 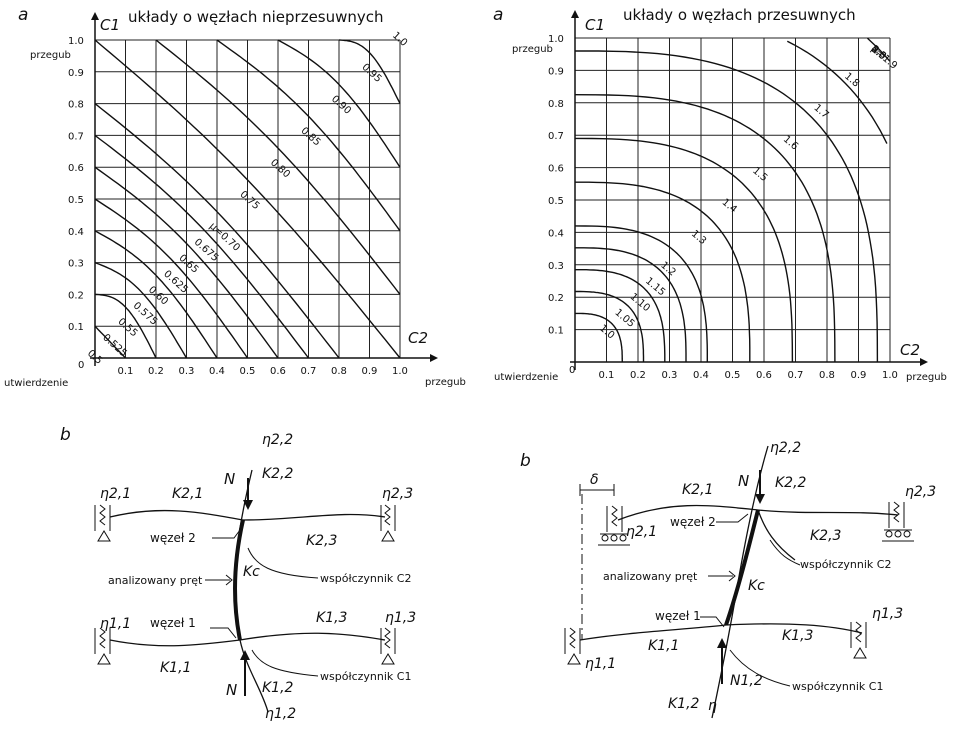 What do you see at coordinates (556, 266) in the screenshot?
I see `y-tick-label: 0.3` at bounding box center [556, 266].